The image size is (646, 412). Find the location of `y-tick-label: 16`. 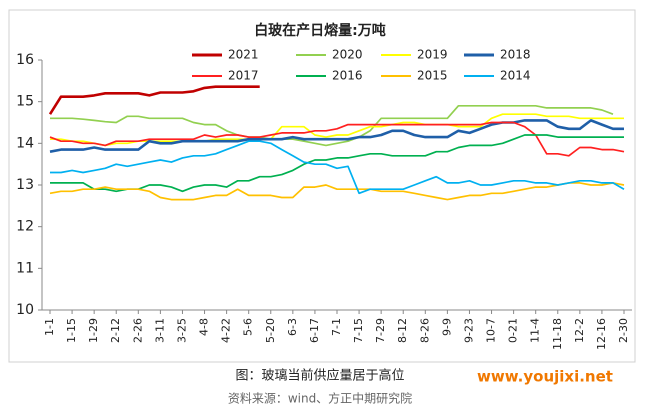

y-tick-label: 16 is located at coordinates (25, 60).